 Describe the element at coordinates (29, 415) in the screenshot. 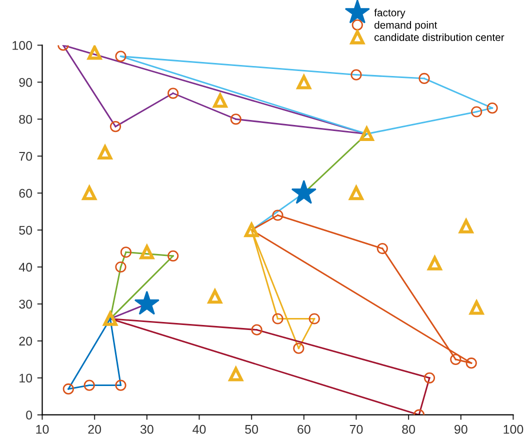

I see `y-tick-label: 0` at that location.